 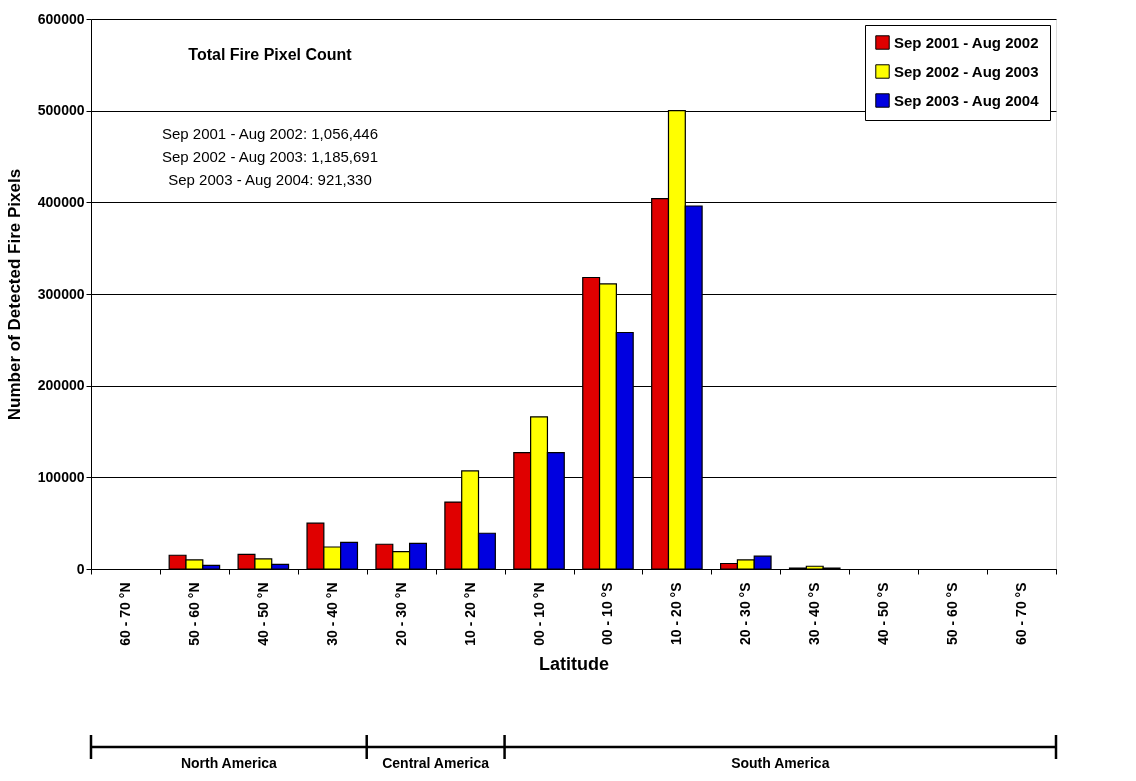 What do you see at coordinates (574, 663) in the screenshot?
I see `x-axis-title: Latitude` at bounding box center [574, 663].